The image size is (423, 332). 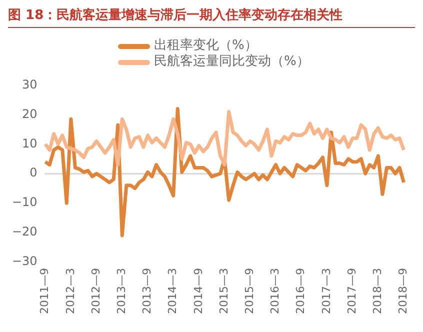 What do you see at coordinates (211, 17) in the screenshot?
I see `chart-title: 图 18：民航客运量增速与滞后一期入住率变动存在相关性` at bounding box center [211, 17].